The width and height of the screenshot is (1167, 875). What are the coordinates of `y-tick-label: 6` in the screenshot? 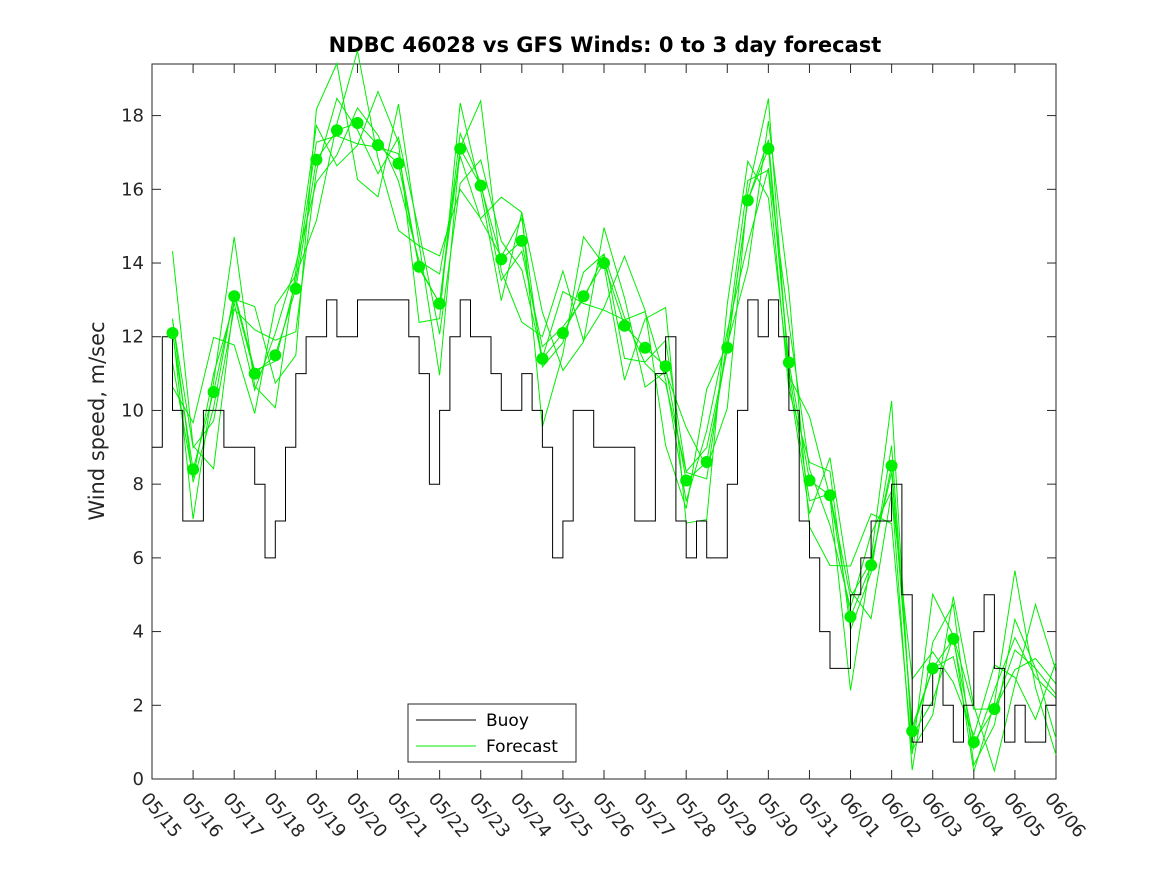 It's located at (138, 558).